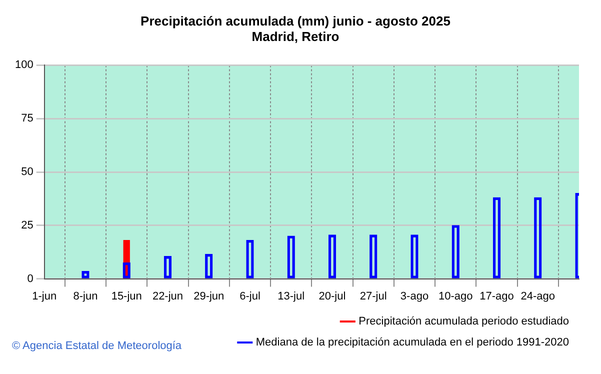  Describe the element at coordinates (295, 20) in the screenshot. I see `chart-title: Precipitación acumulada (mm) junio - agosto 2025` at that location.